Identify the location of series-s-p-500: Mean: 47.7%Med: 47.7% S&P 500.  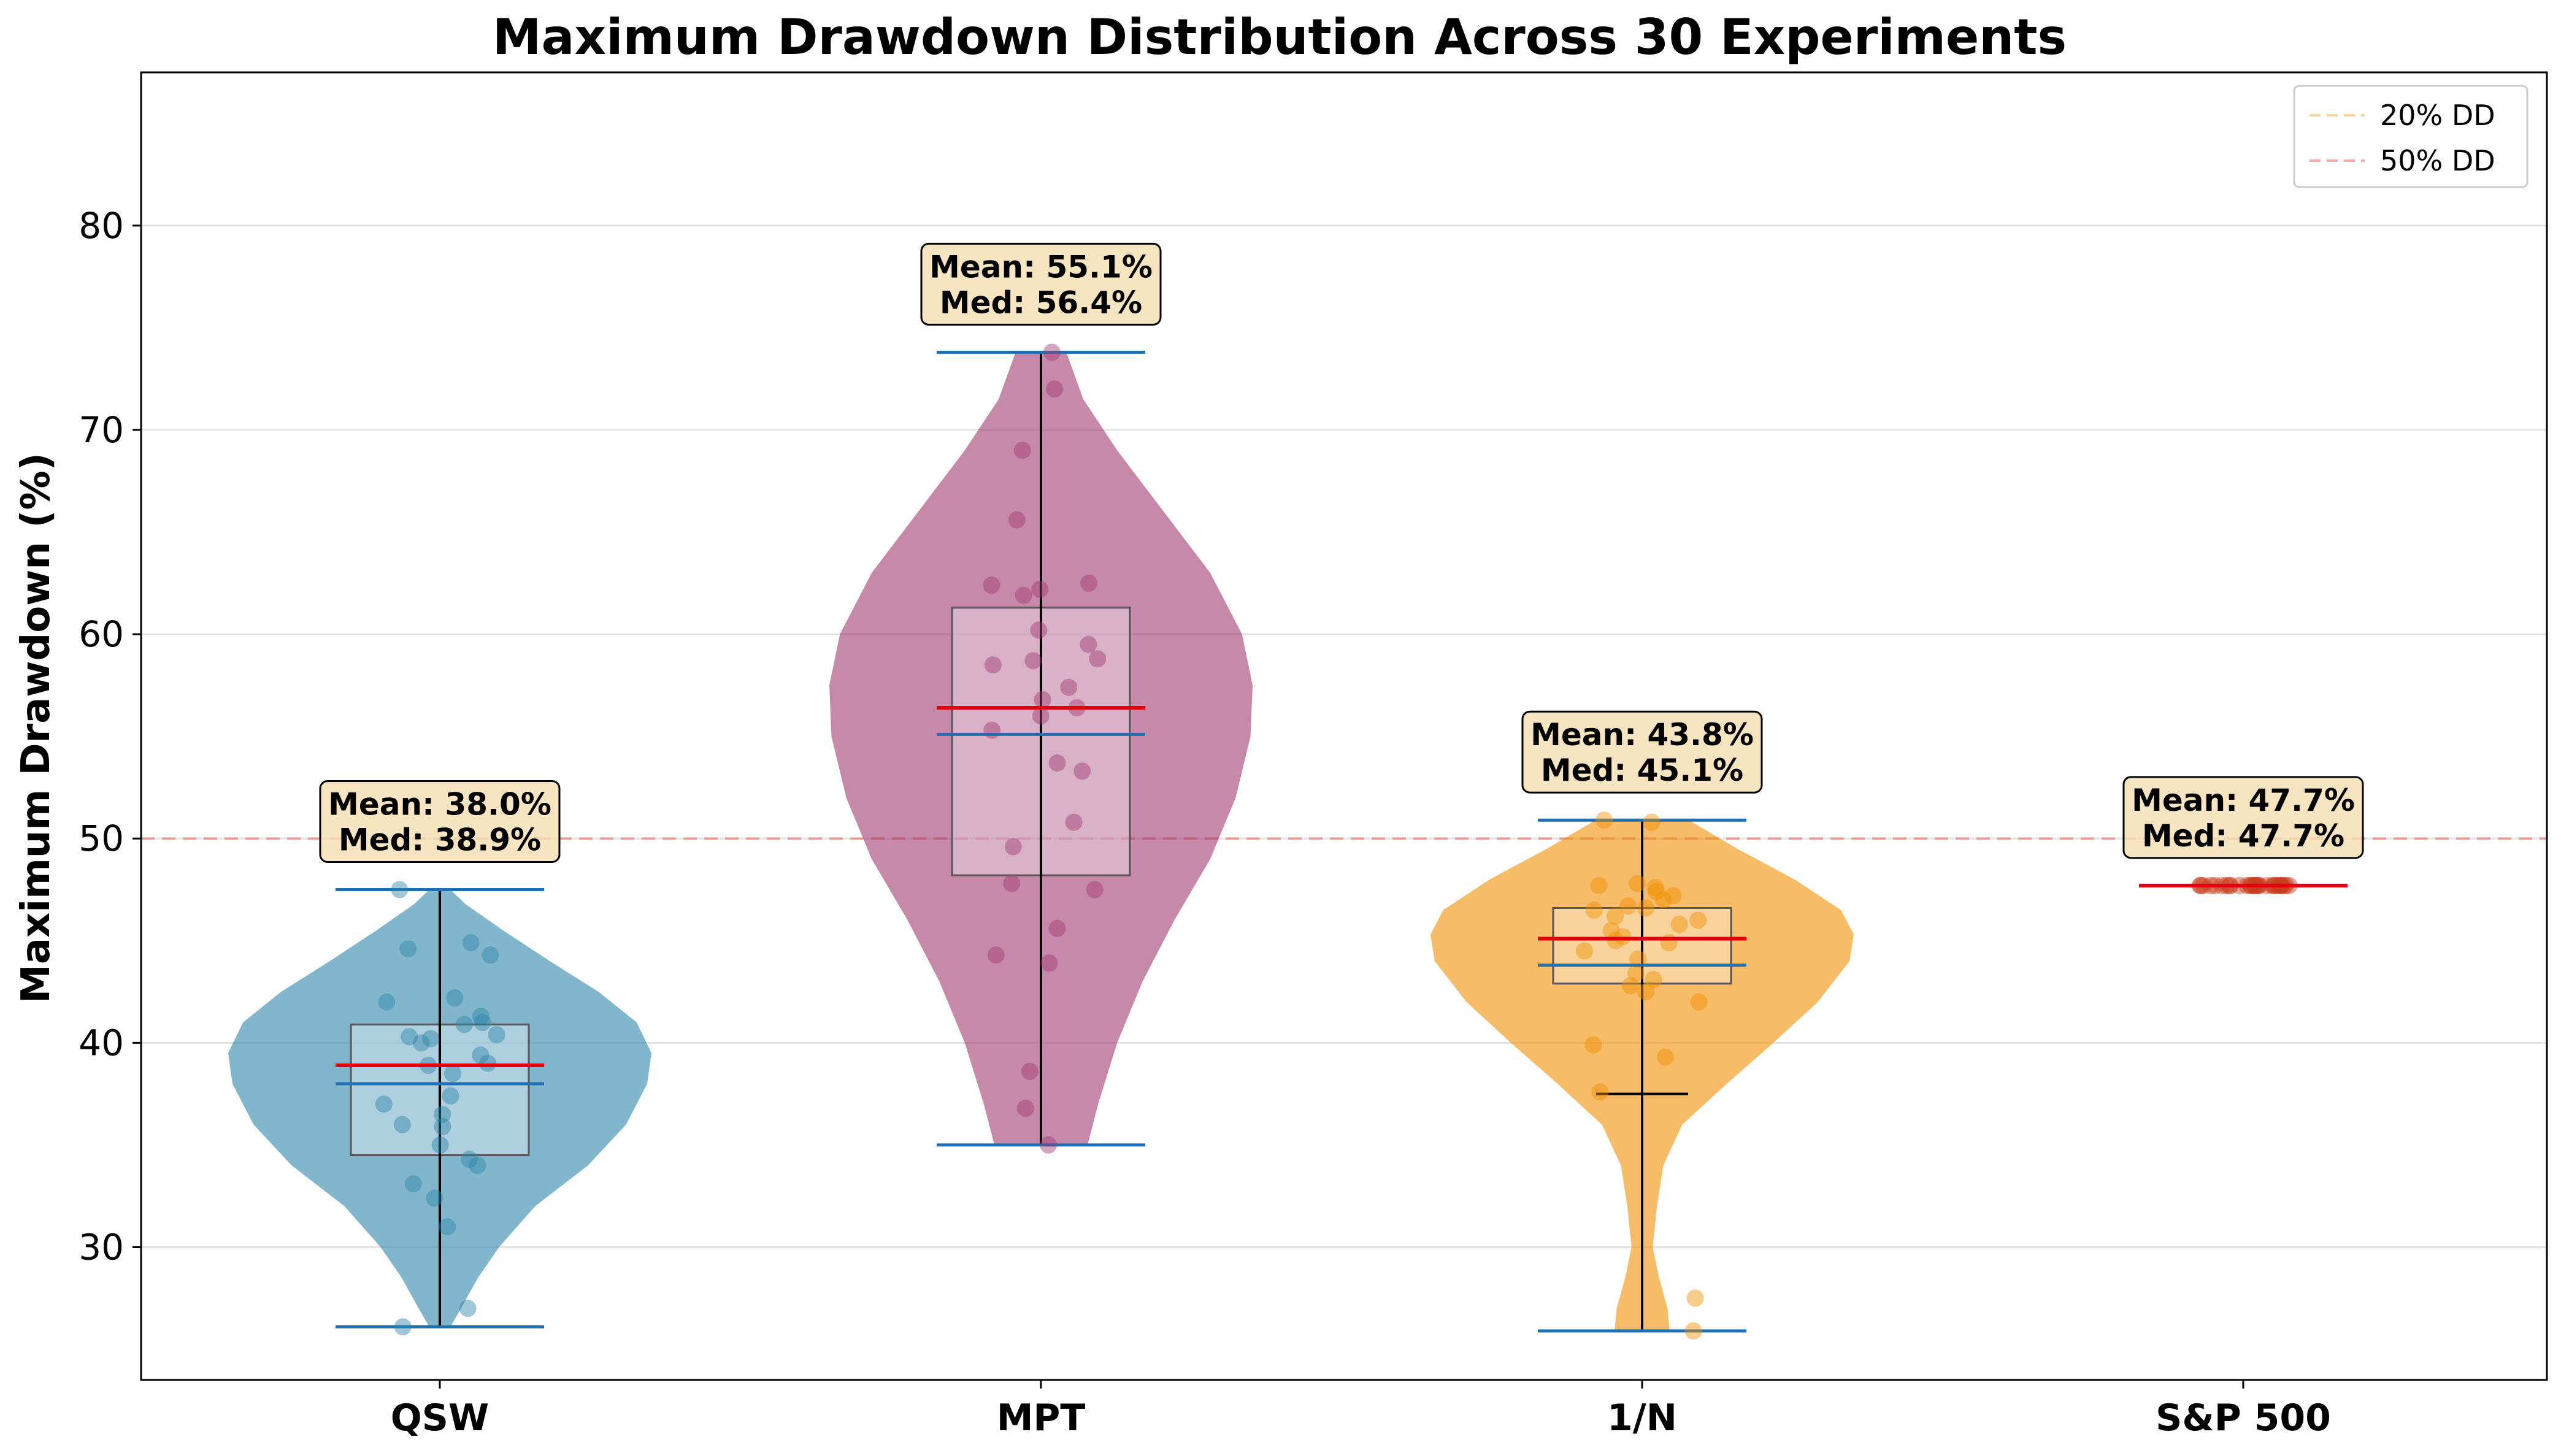
(2243, 1107).